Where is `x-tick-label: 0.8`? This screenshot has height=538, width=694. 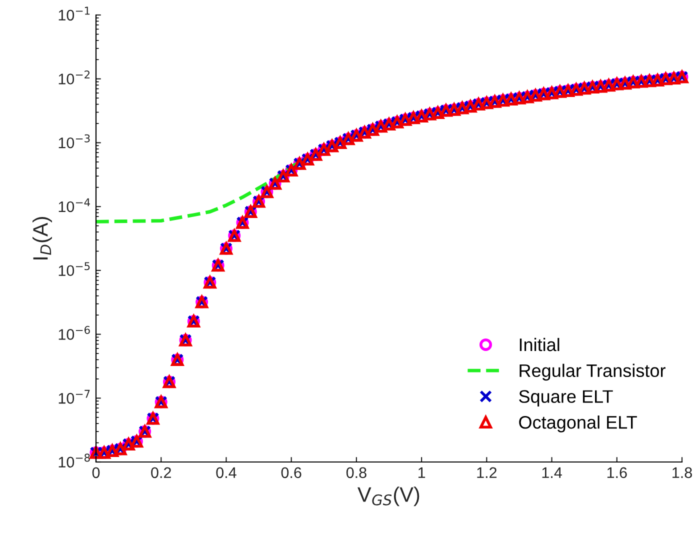
x-tick-label: 0.8 is located at coordinates (356, 472).